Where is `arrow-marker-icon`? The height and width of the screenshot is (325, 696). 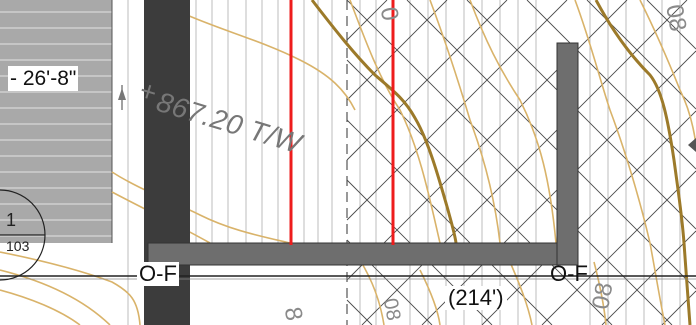
arrow-marker-icon is located at coordinates (122, 97).